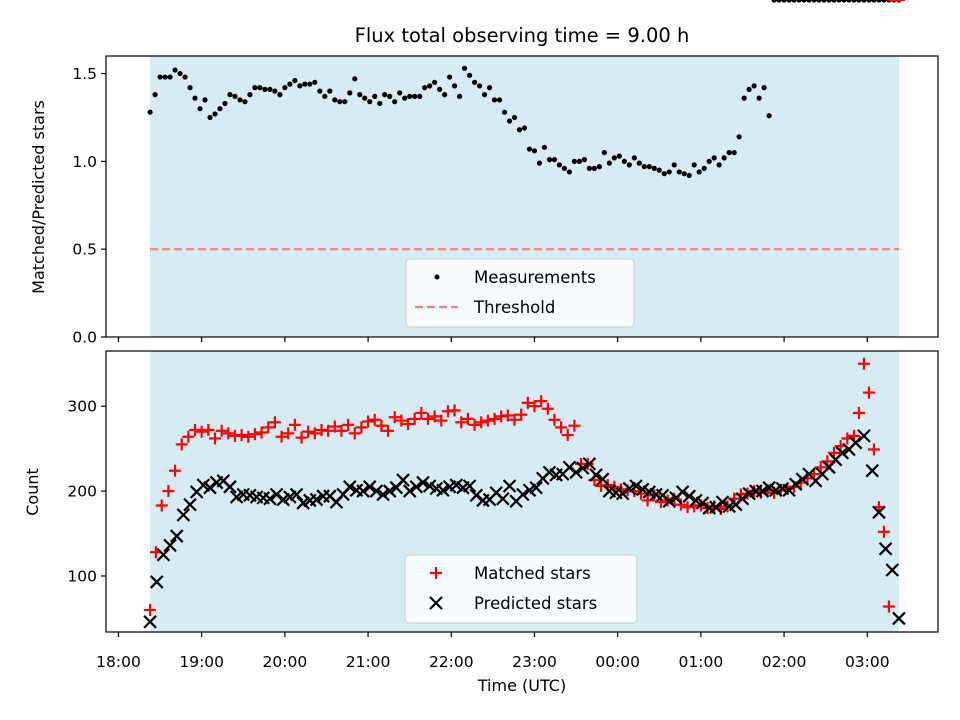  I want to click on y-tick-label: 1.0, so click(84, 162).